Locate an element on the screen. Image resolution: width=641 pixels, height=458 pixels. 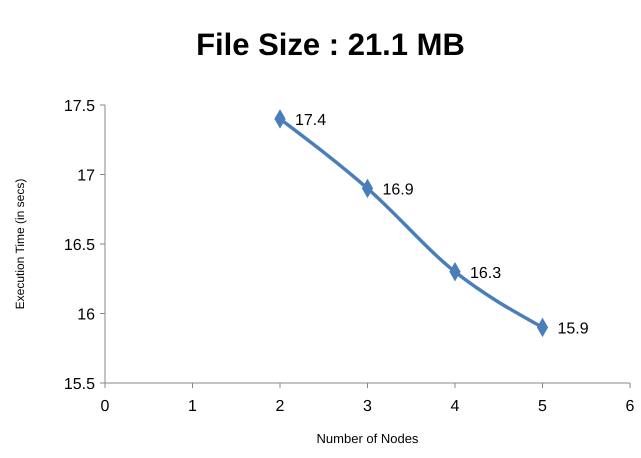
y-axis-title: Execution Time (in secs) is located at coordinates (20, 244).